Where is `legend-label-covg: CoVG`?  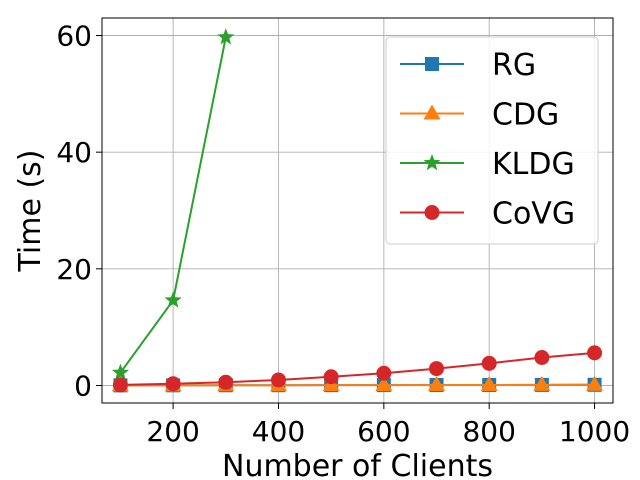
legend-label-covg: CoVG is located at coordinates (533, 214).